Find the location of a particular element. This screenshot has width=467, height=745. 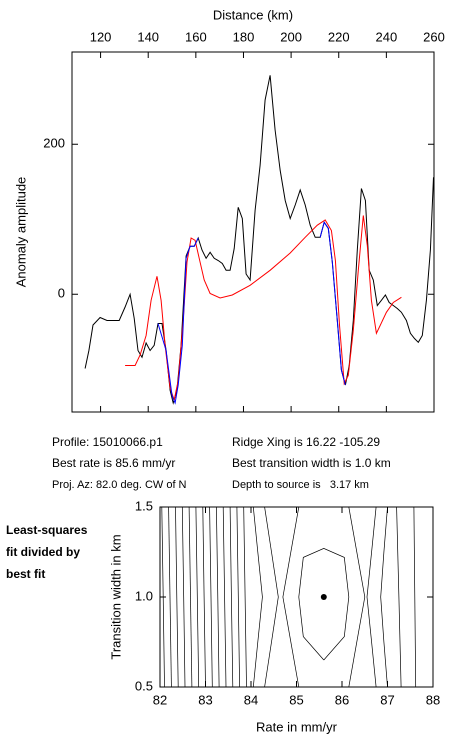

x-tick-label: 120 is located at coordinates (101, 36).